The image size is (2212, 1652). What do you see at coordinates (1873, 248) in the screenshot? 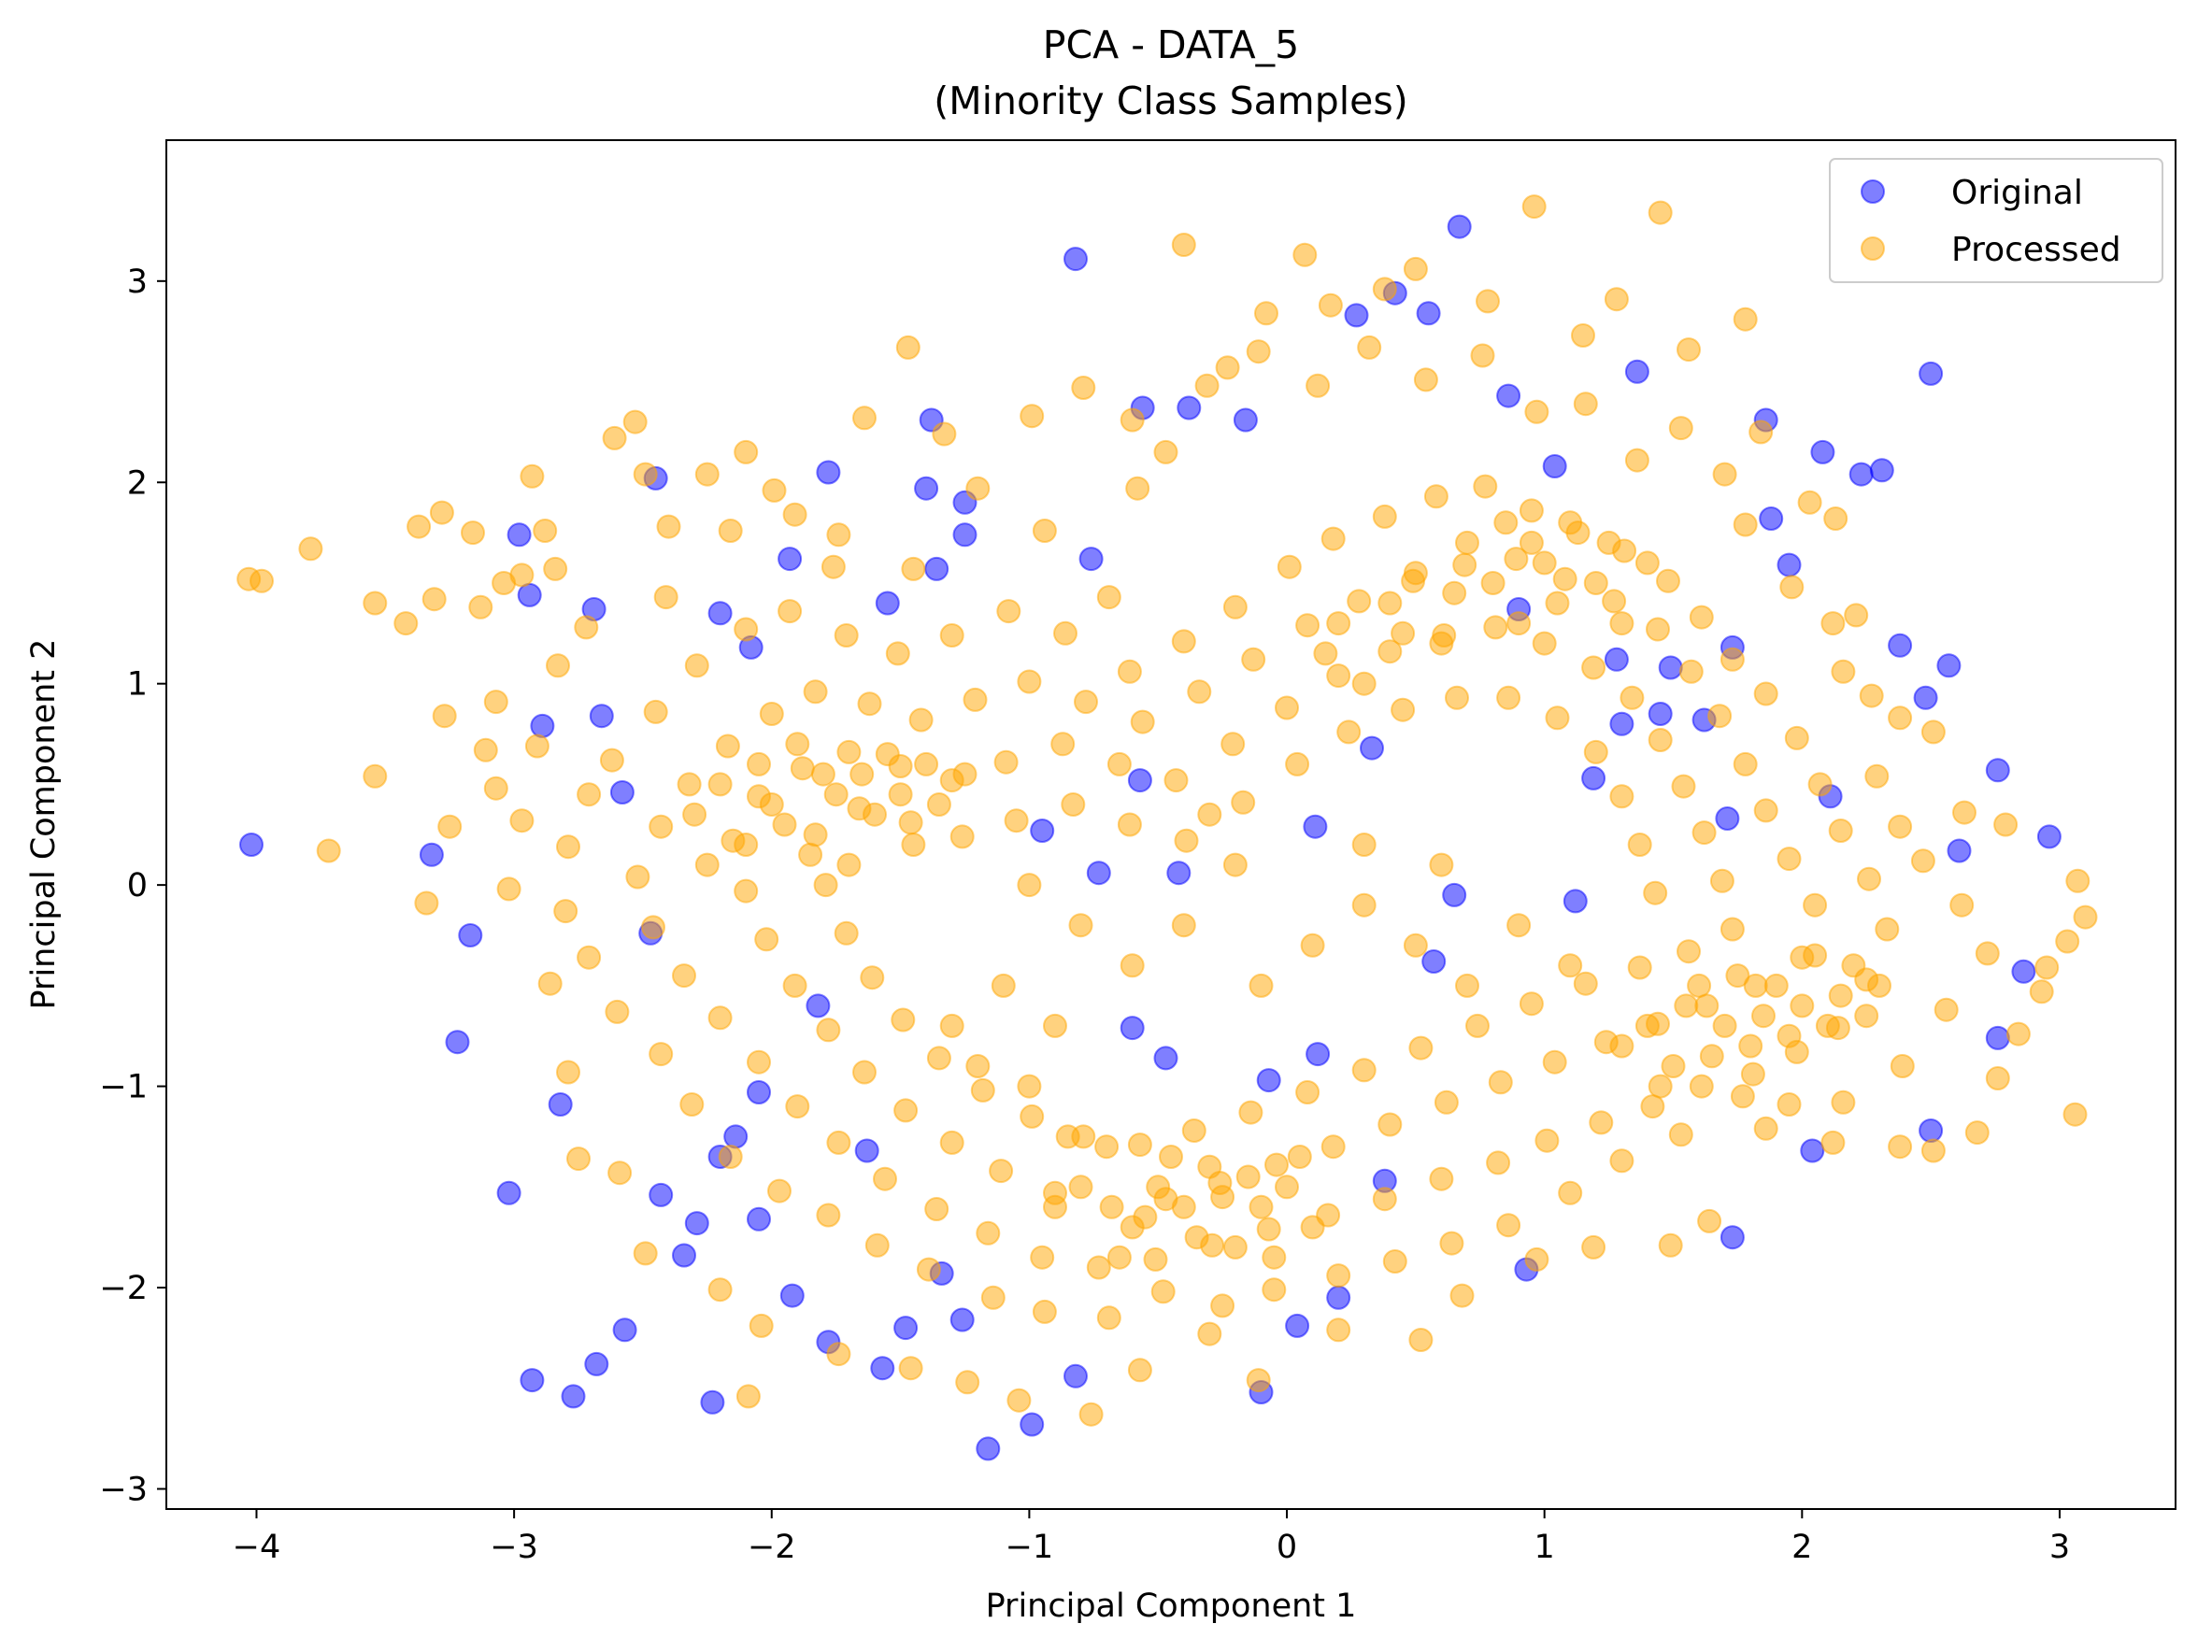
I see `legend-marker-processed` at bounding box center [1873, 248].